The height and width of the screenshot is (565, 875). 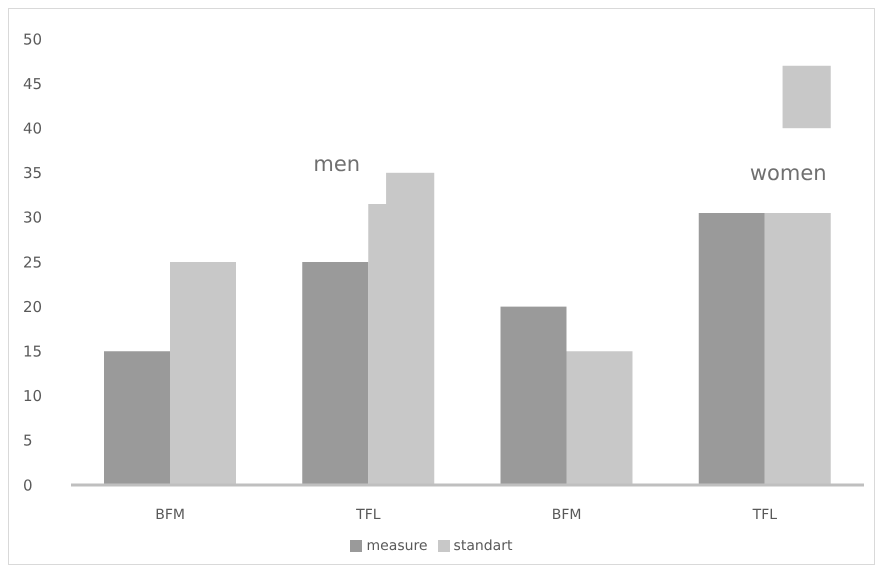 What do you see at coordinates (32, 129) in the screenshot?
I see `y-tick-label: 40` at bounding box center [32, 129].